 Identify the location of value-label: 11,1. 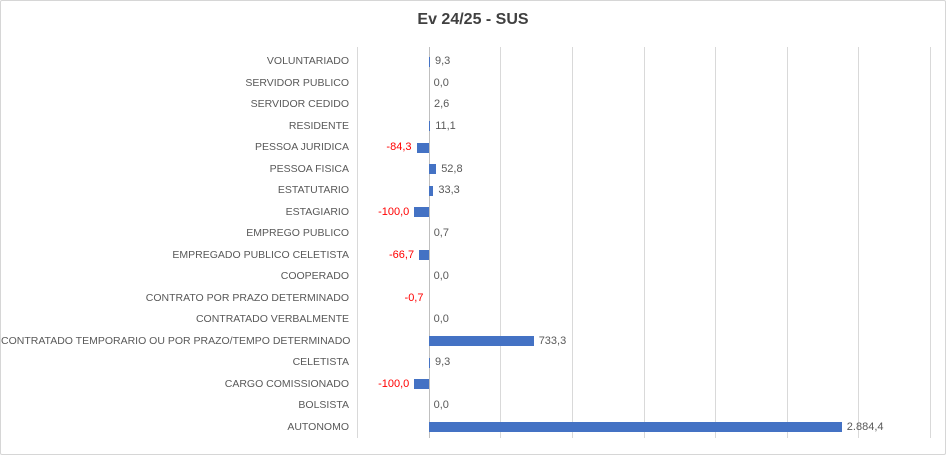
(445, 125).